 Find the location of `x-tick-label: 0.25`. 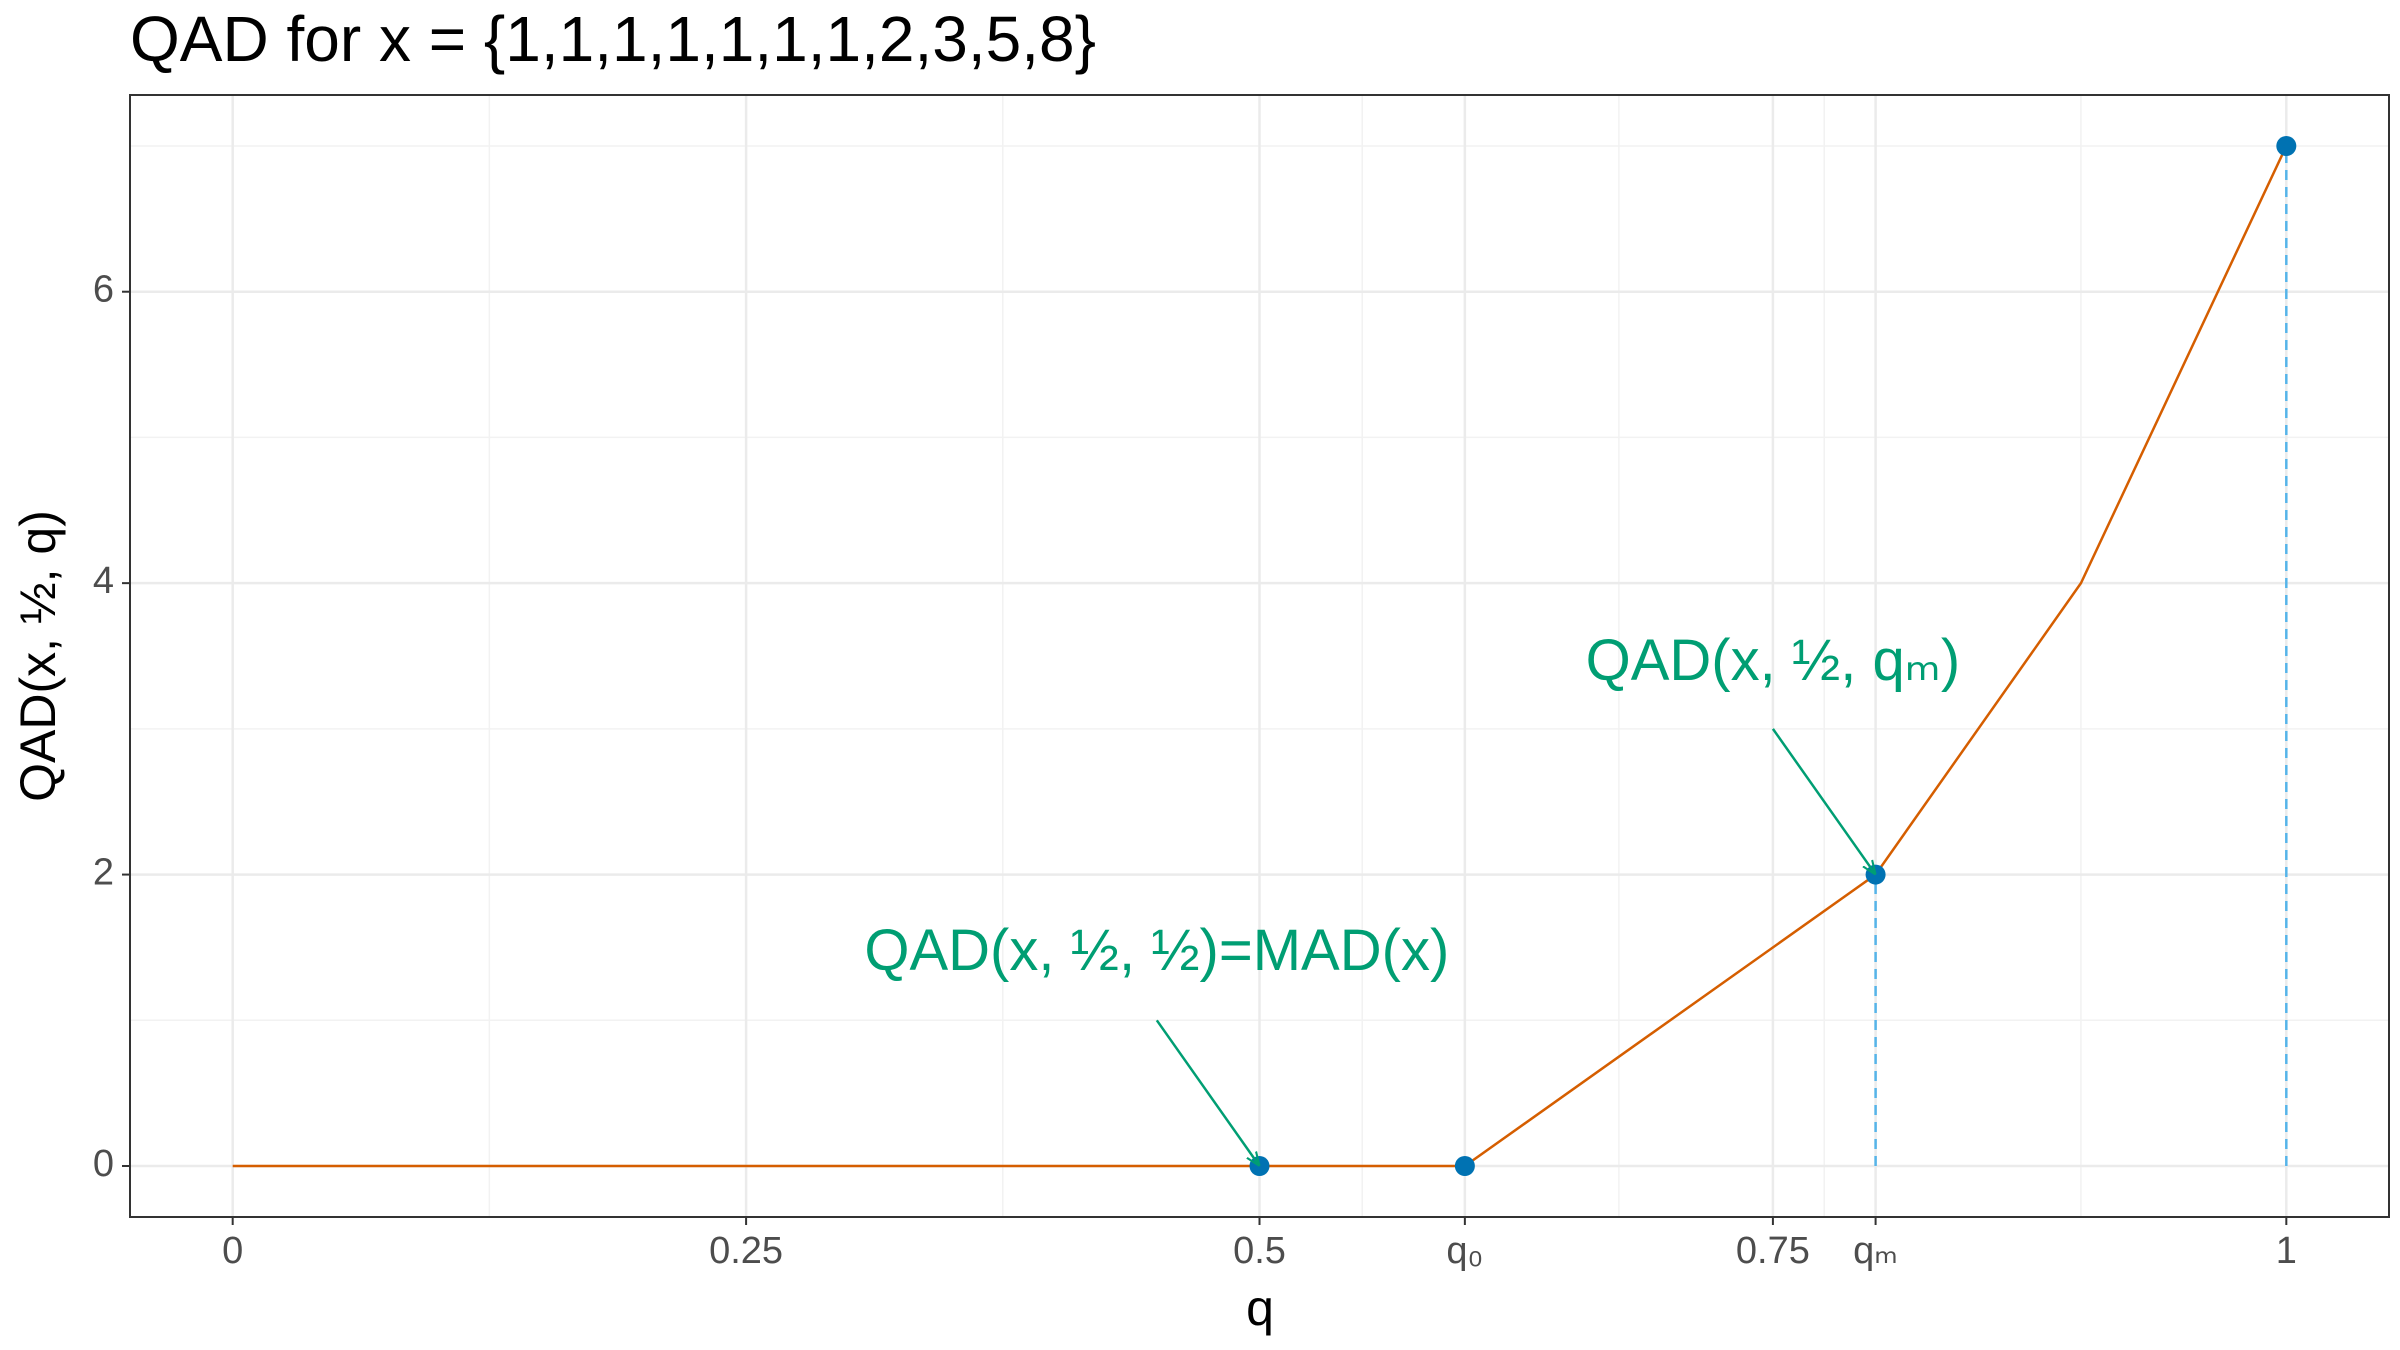

x-tick-label: 0.25 is located at coordinates (746, 1251).